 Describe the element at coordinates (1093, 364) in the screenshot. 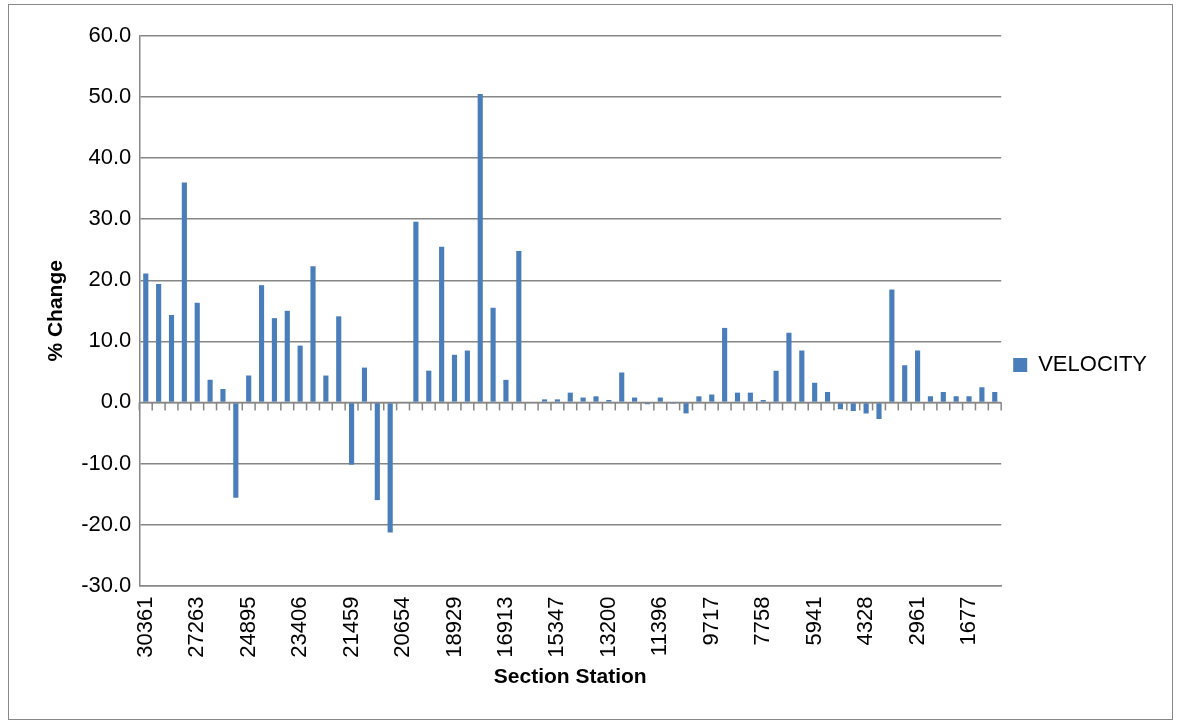

I see `legend-label: VELOCITY` at that location.